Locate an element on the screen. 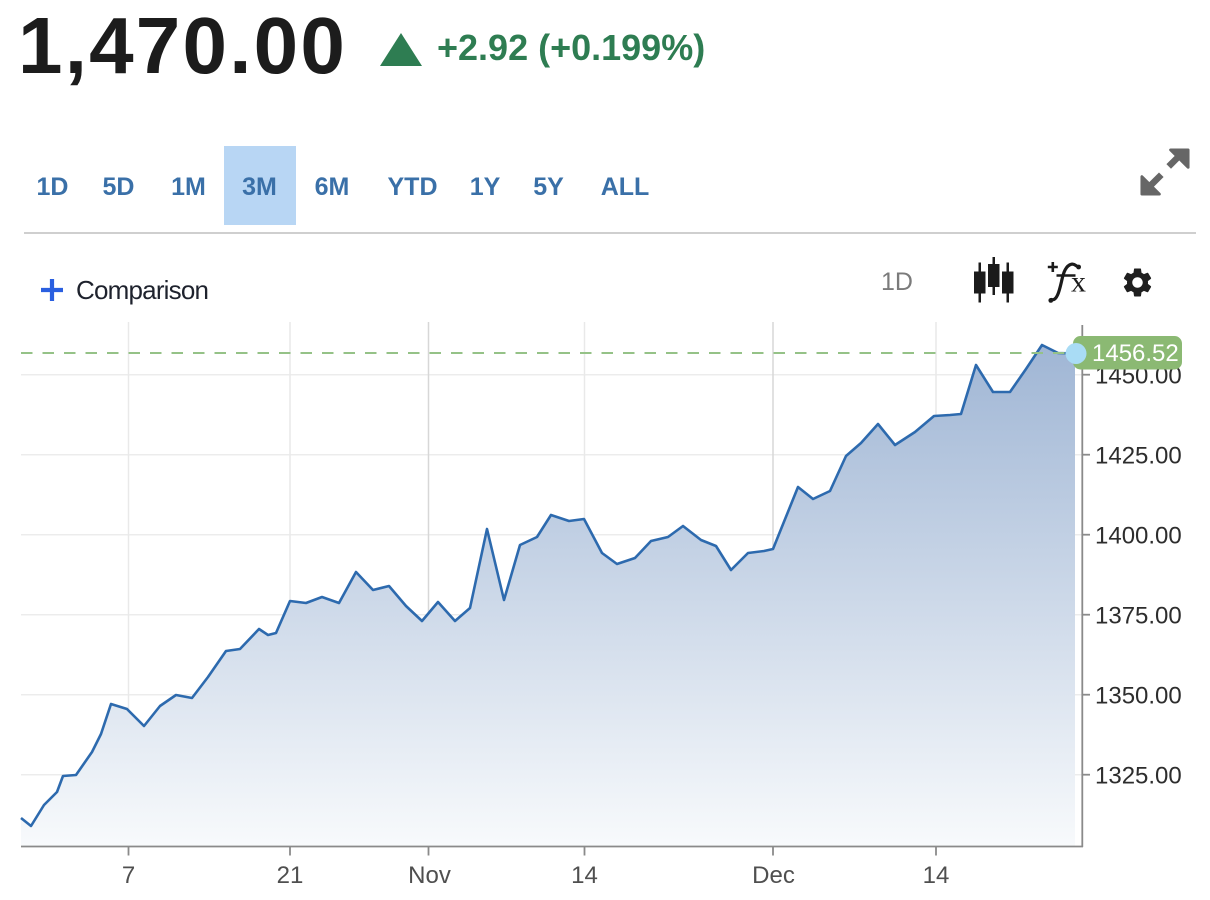  svg-text: 1350.00 is located at coordinates (1138, 695).